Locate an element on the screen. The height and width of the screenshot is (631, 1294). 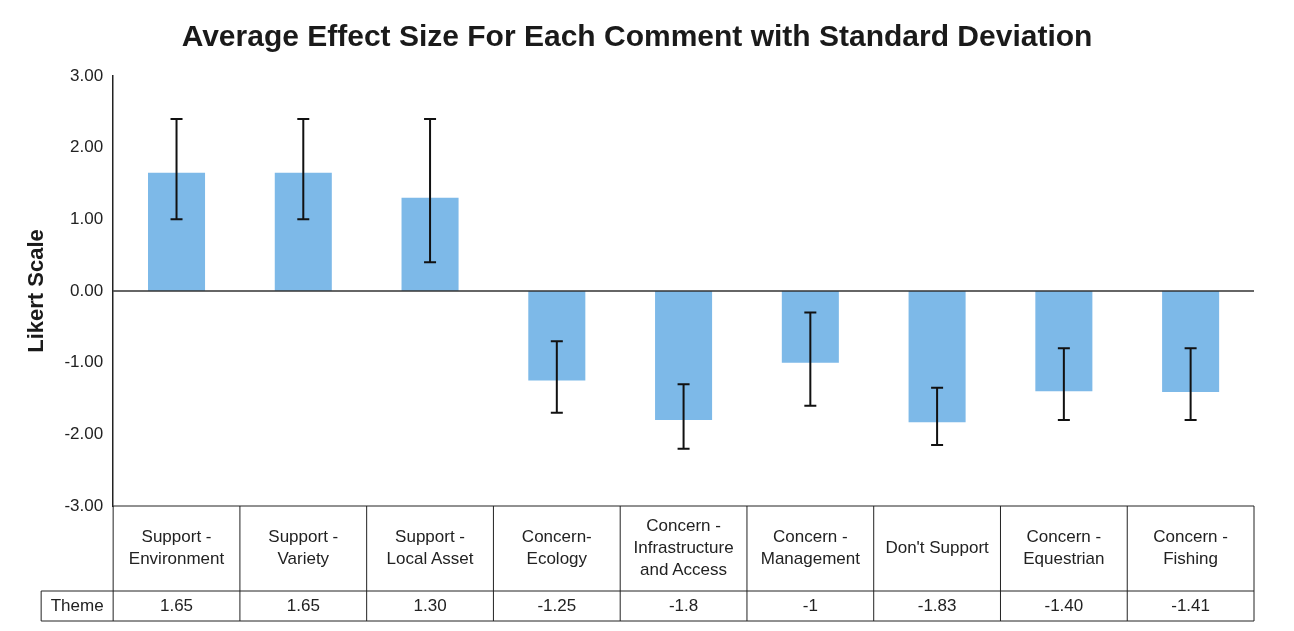
x-tick-label: Don't Support is located at coordinates (937, 548).